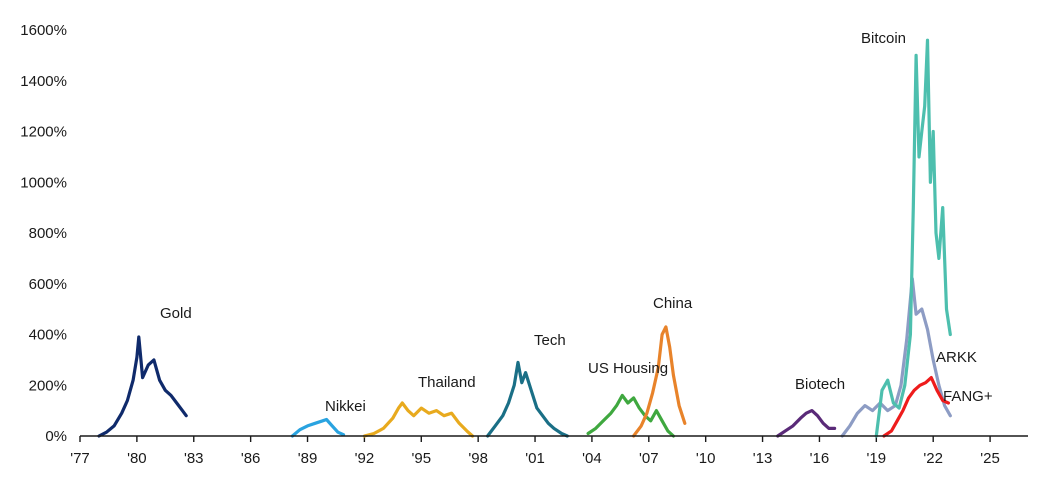 The image size is (1047, 487). What do you see at coordinates (535, 458) in the screenshot?
I see `x-tick-label: '01` at bounding box center [535, 458].